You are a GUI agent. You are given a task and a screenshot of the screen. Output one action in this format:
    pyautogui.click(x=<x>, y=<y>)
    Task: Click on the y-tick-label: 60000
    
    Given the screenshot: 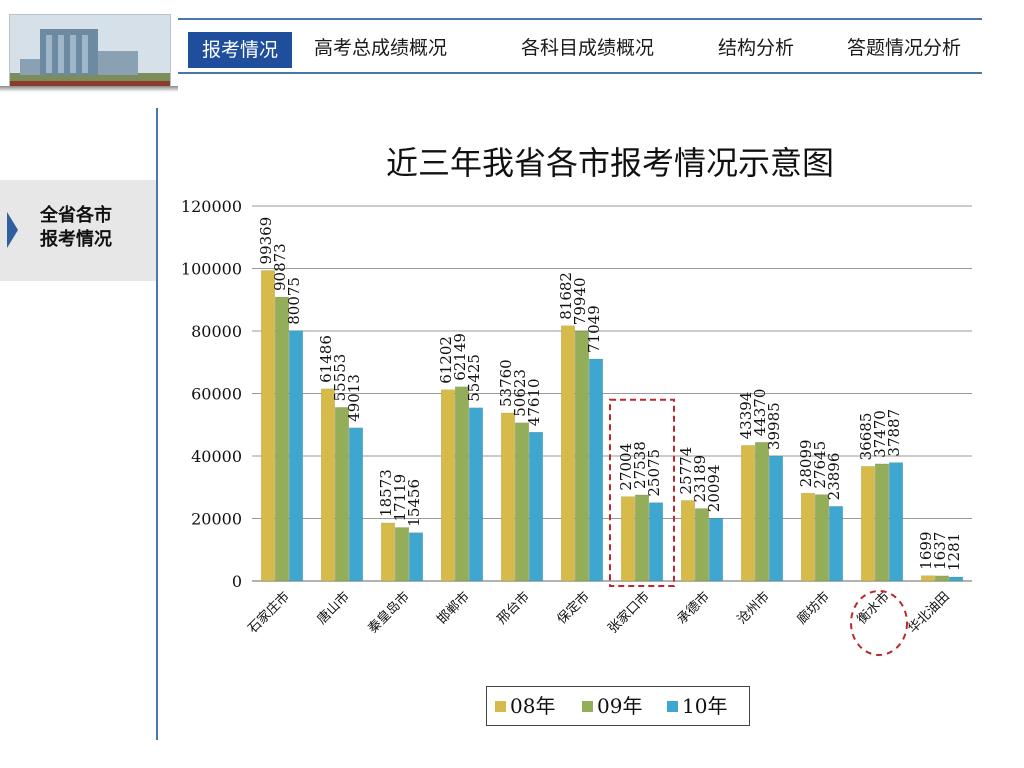 What is the action you would take?
    pyautogui.click(x=216, y=394)
    